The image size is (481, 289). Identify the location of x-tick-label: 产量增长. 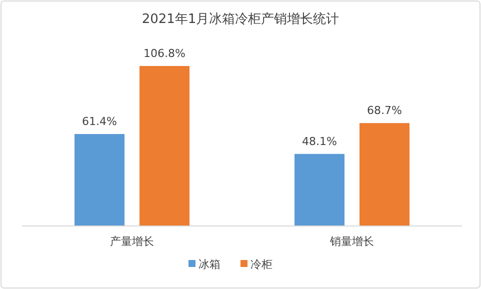
(132, 241).